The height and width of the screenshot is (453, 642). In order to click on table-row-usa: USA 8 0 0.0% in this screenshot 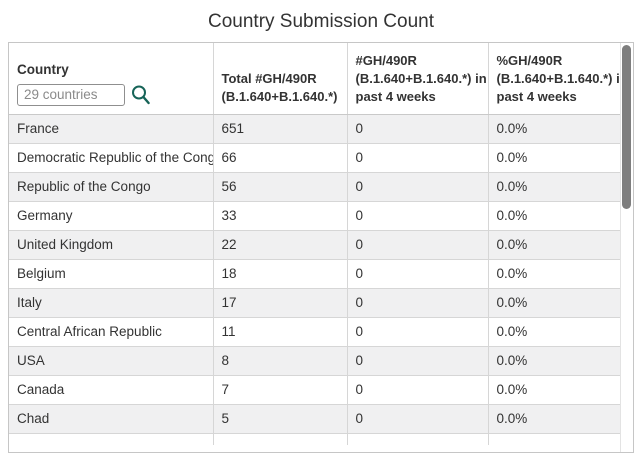, I will do `click(321, 361)`.